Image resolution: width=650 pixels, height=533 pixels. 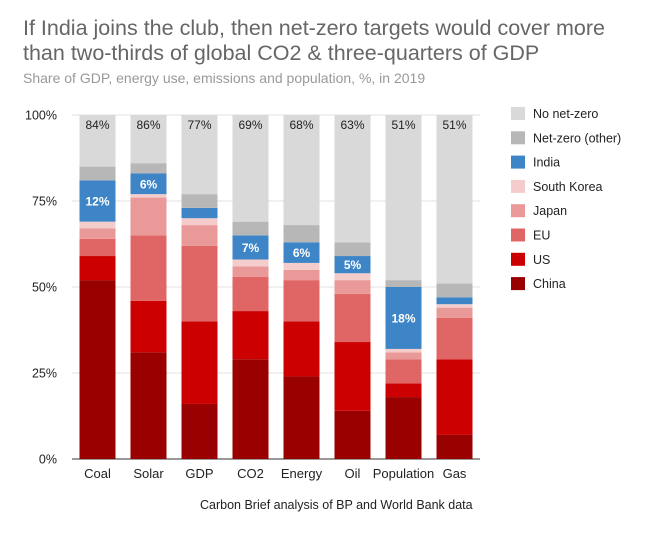 I want to click on bar-segment-south-korea-gas, so click(x=454, y=306).